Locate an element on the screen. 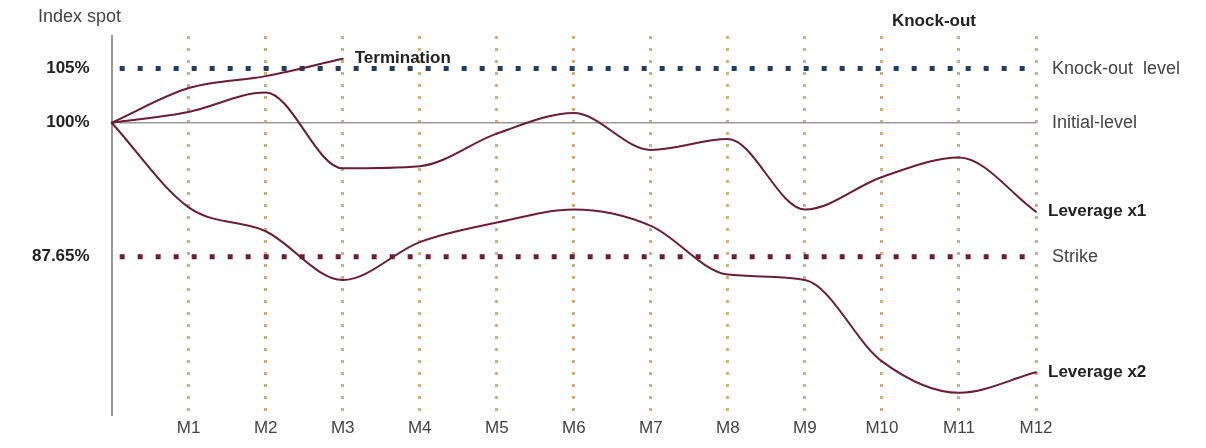 The height and width of the screenshot is (448, 1206). x-tick-label: M12 is located at coordinates (1036, 428).